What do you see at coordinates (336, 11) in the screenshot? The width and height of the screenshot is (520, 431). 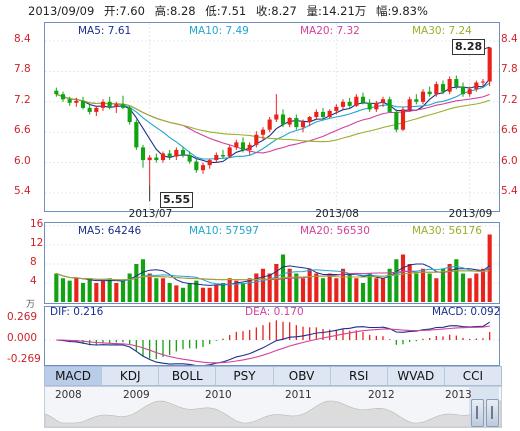 I see `quote-volume: 量:14.21万` at bounding box center [336, 11].